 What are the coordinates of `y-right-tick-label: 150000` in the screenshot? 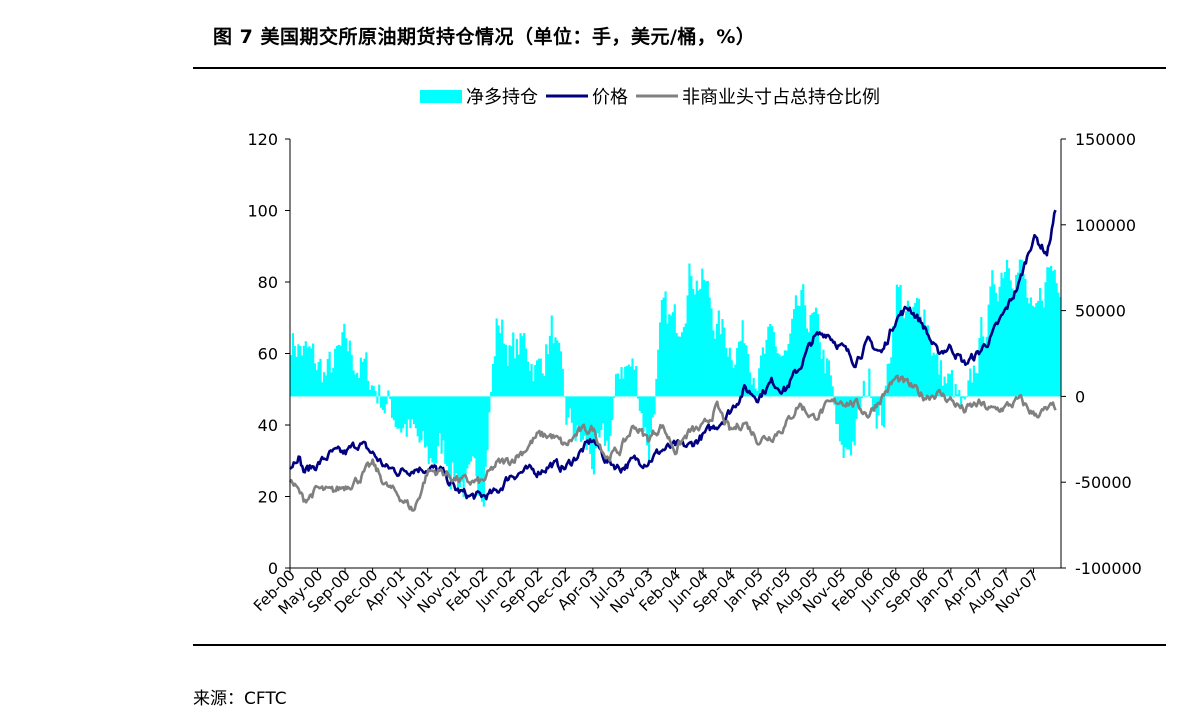 It's located at (1105, 139).